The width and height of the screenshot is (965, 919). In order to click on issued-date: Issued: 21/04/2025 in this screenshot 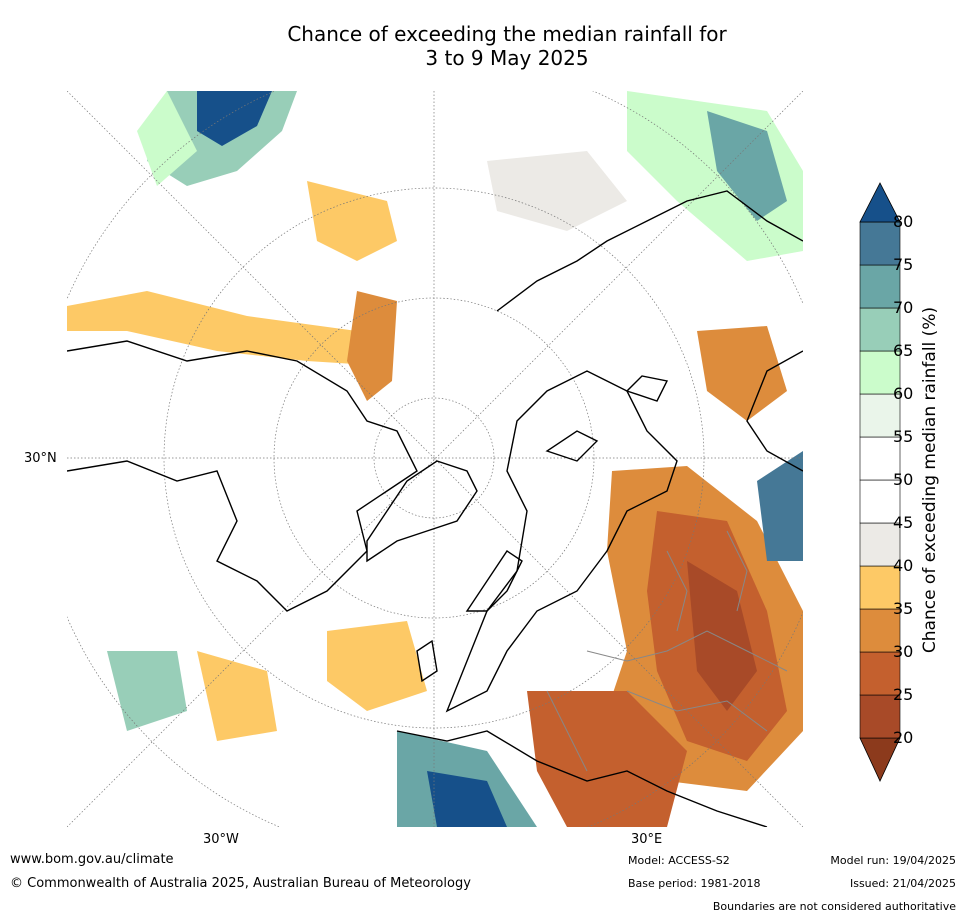, I will do `click(902, 883)`.